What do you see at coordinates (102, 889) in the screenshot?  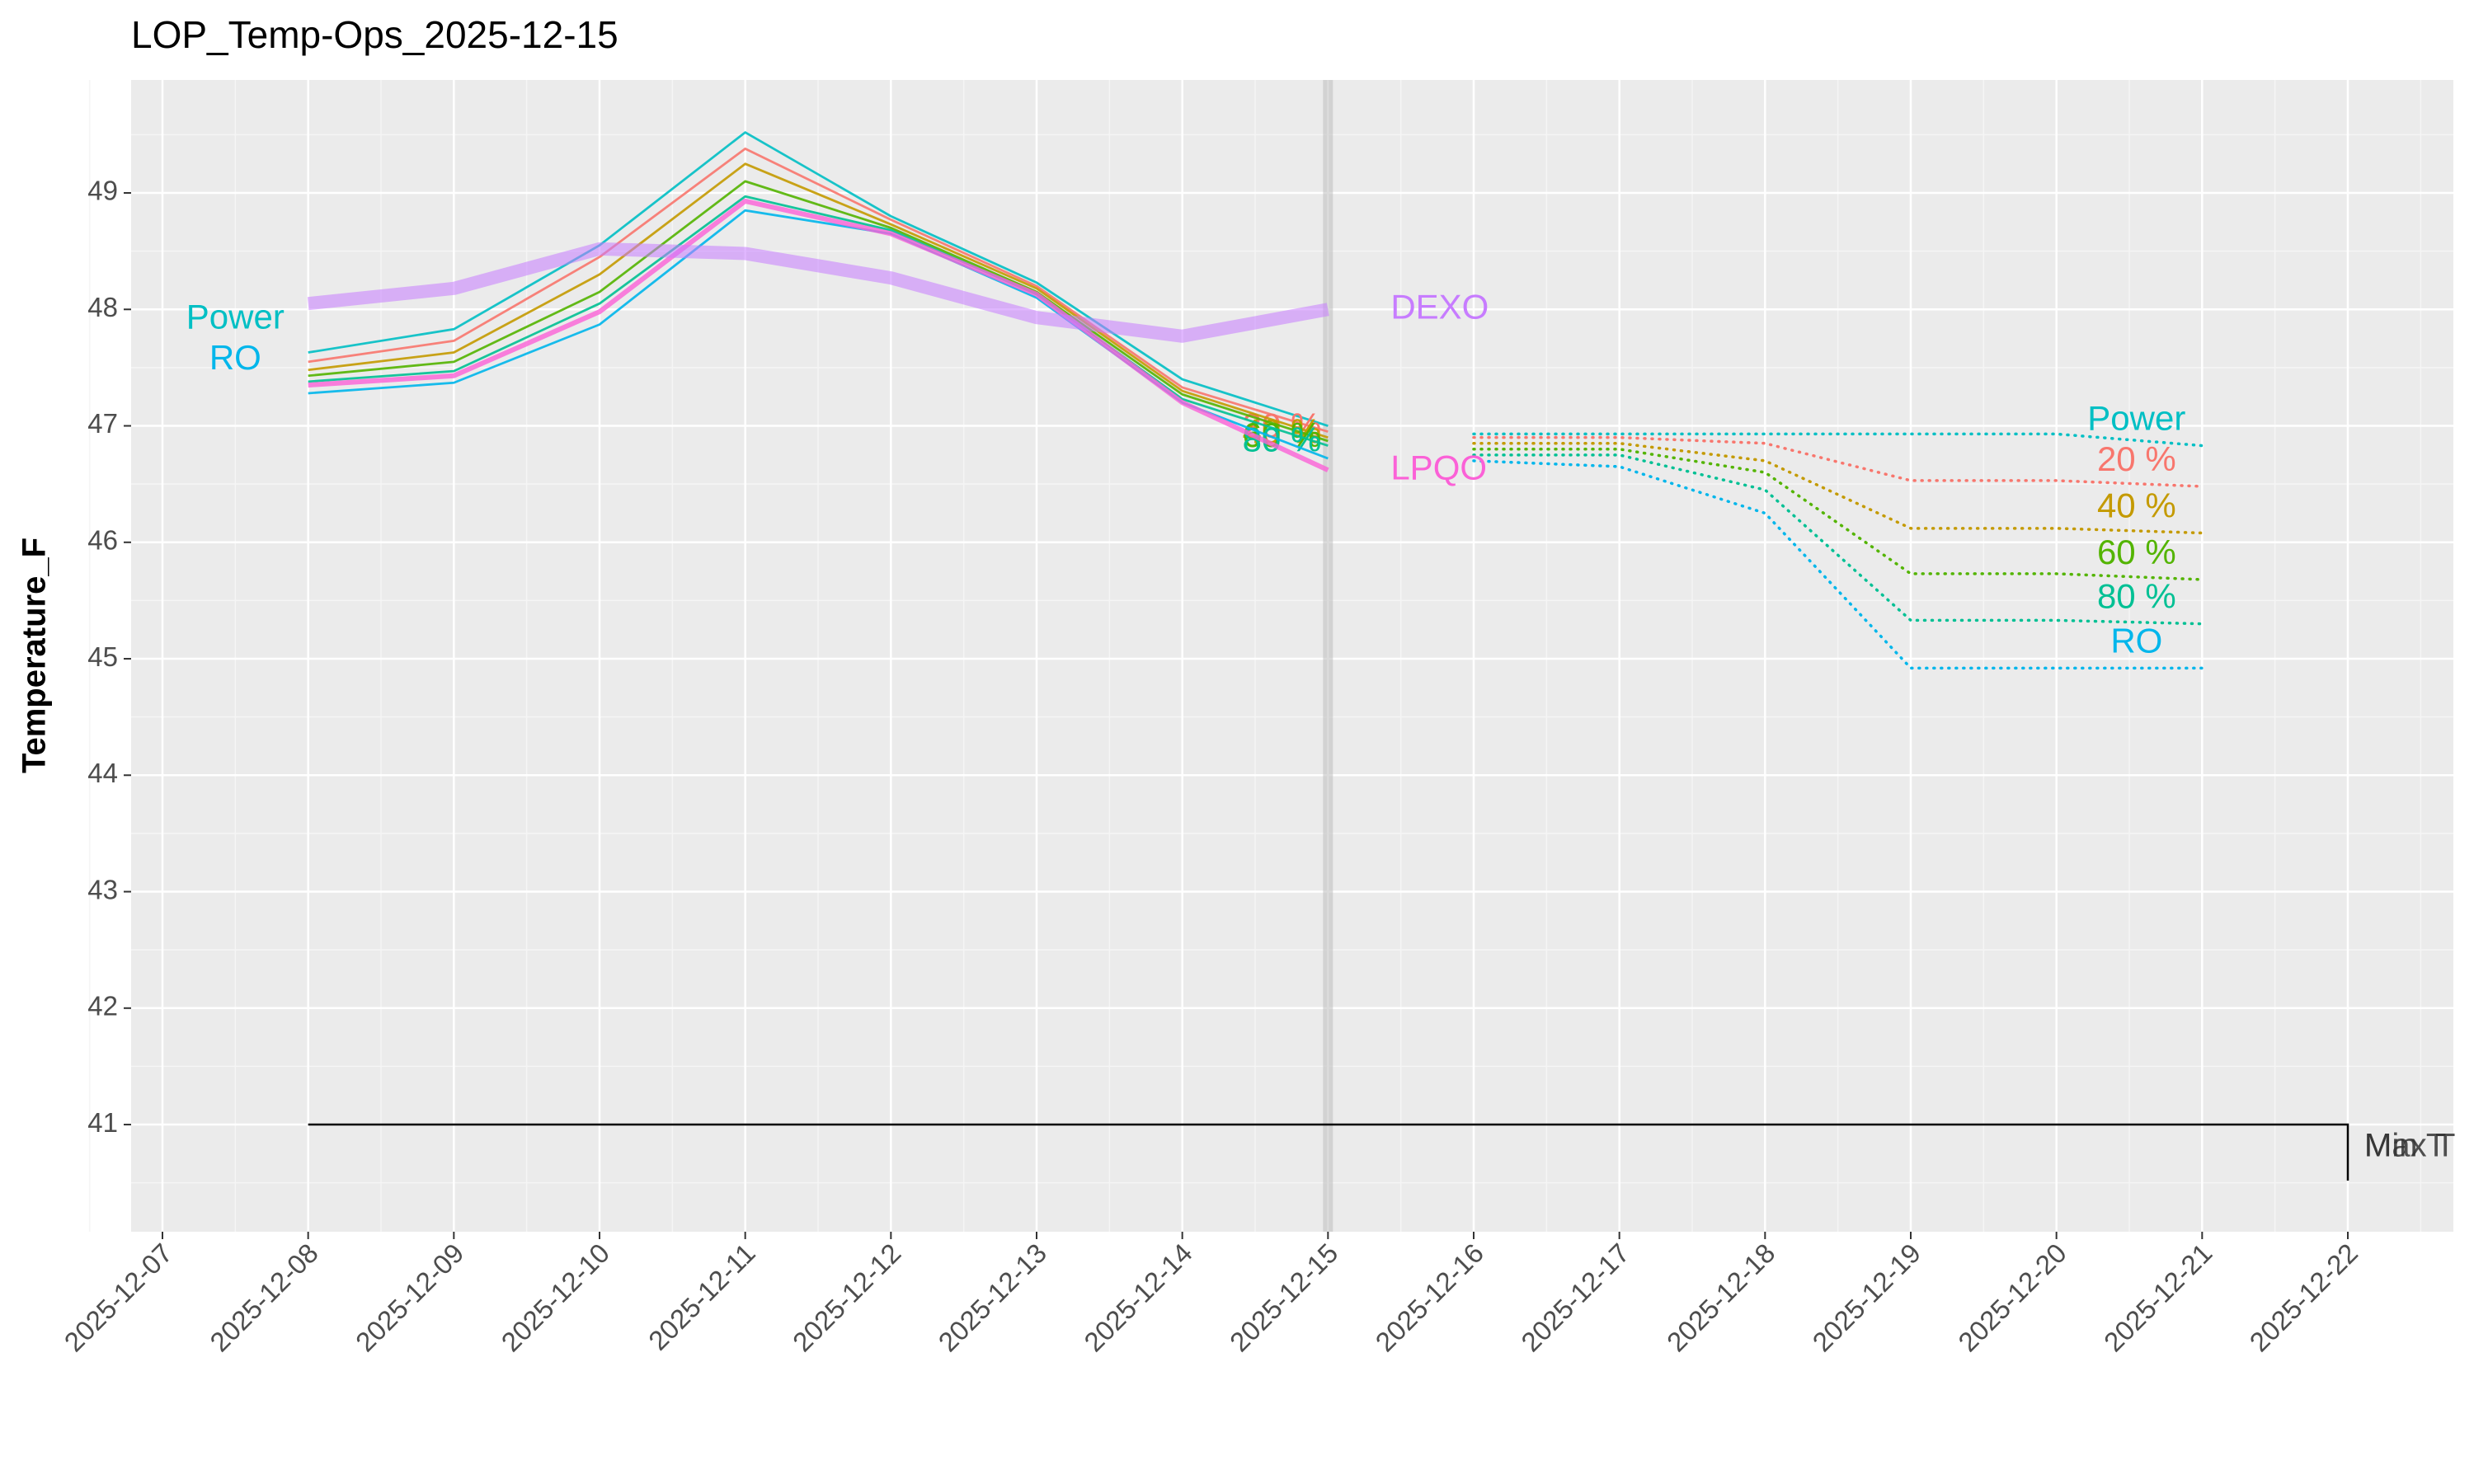 I see `y-tick-label: 43` at bounding box center [102, 889].